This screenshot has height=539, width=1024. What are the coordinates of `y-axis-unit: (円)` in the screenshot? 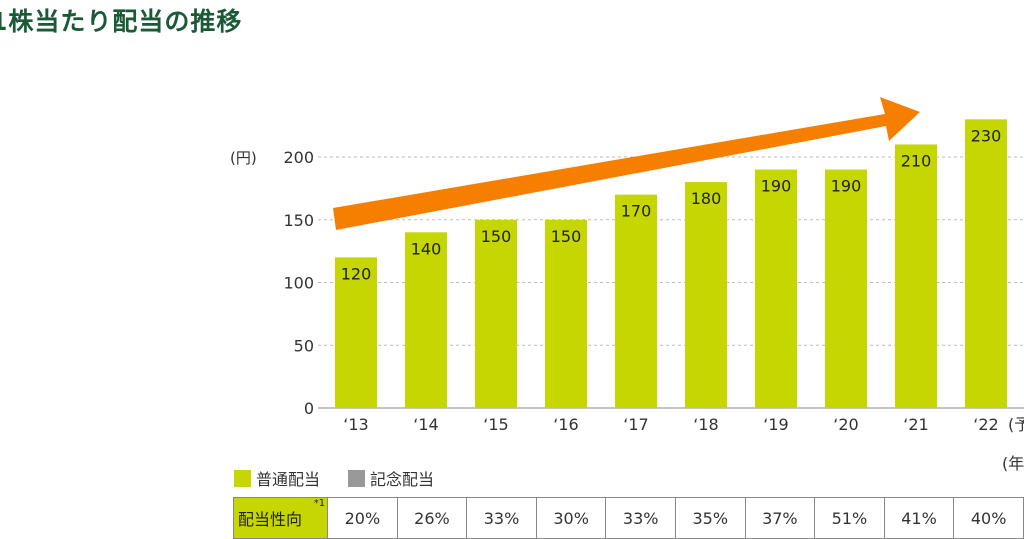 It's located at (243, 158).